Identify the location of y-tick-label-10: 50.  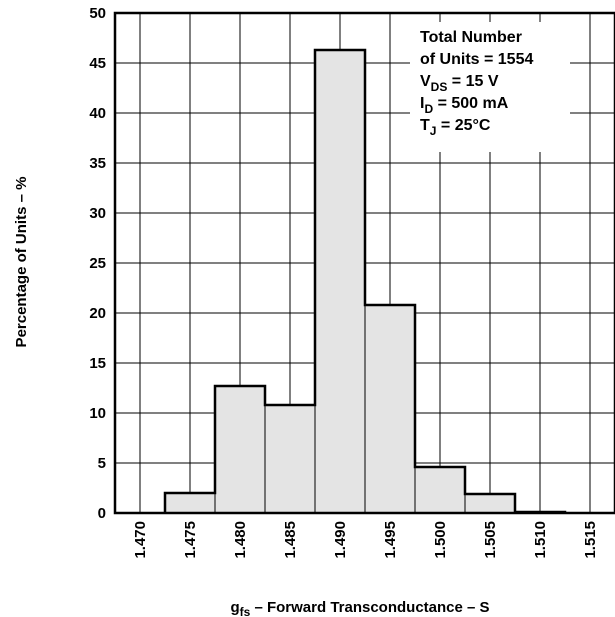
(97, 13).